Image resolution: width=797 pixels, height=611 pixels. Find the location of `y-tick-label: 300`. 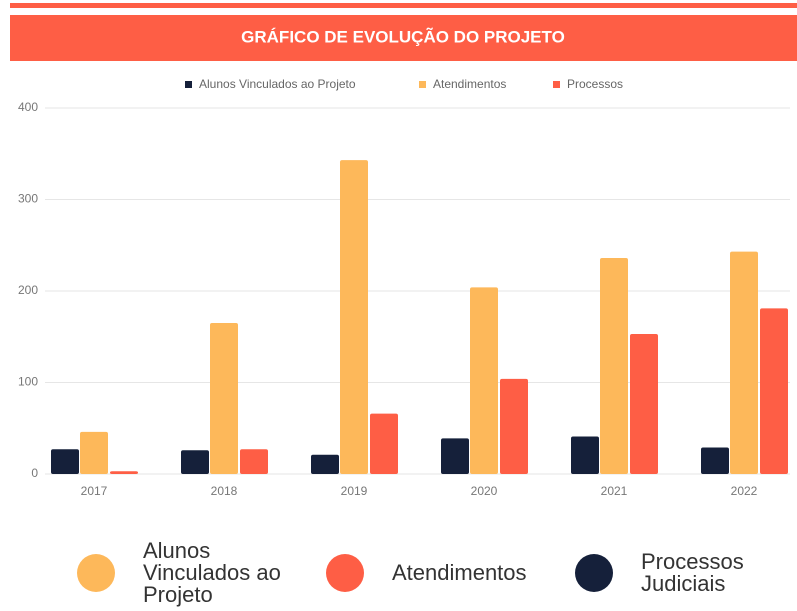

y-tick-label: 300 is located at coordinates (28, 199).